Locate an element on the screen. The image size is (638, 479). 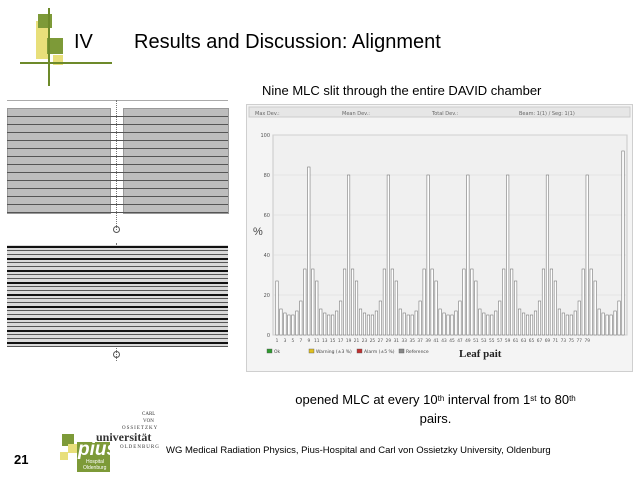
x-tick-label: 53 is located at coordinates (484, 341).